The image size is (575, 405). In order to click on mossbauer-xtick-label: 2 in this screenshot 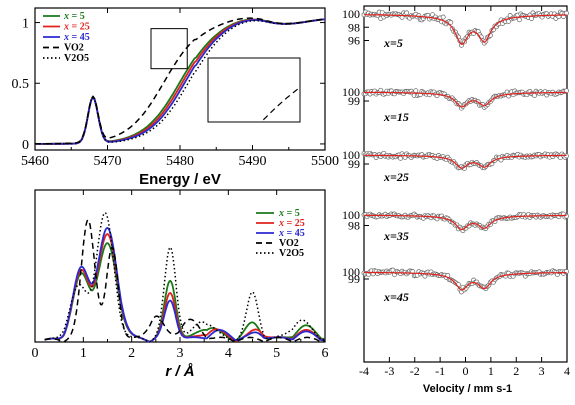, I will do `click(516, 371)`.